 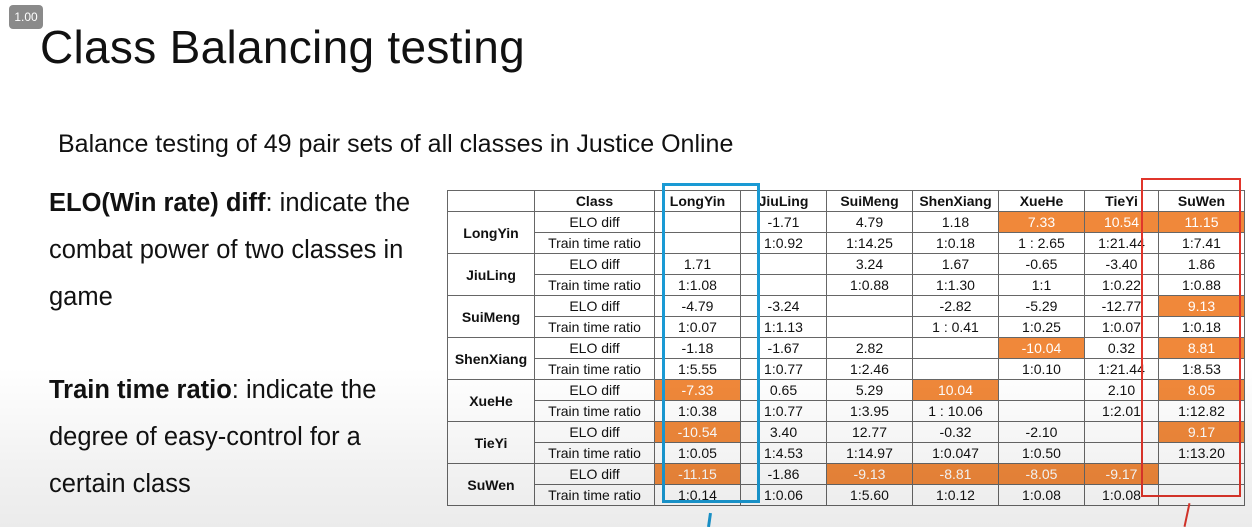 What do you see at coordinates (1121, 264) in the screenshot?
I see `elo-cell: -3.40` at bounding box center [1121, 264].